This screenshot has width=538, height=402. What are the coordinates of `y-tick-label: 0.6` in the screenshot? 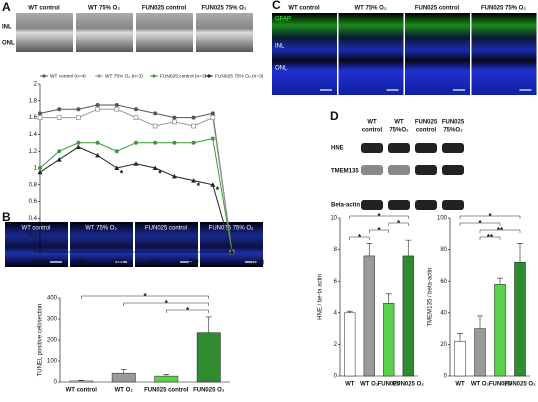 It's located at (33, 202).